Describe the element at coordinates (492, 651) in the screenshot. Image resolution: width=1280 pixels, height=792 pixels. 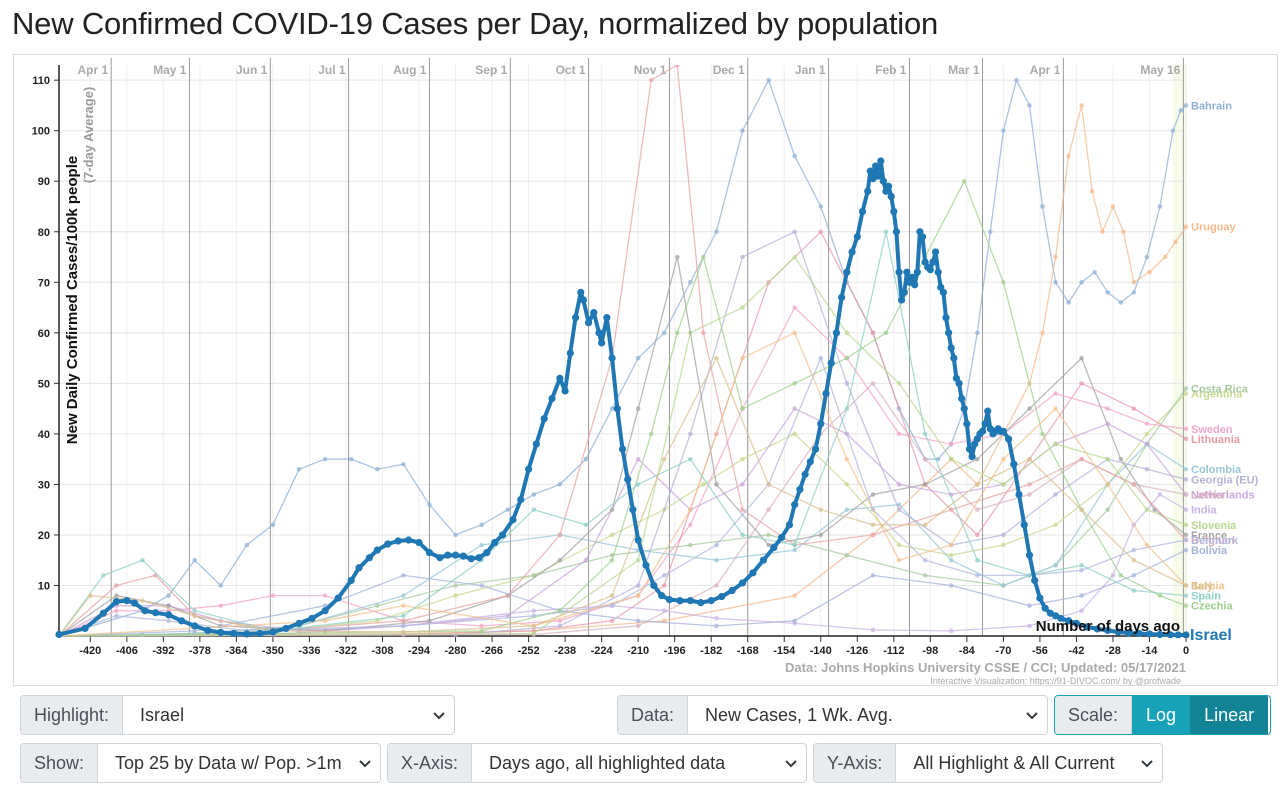
I see `x-tick-label: -266` at that location.